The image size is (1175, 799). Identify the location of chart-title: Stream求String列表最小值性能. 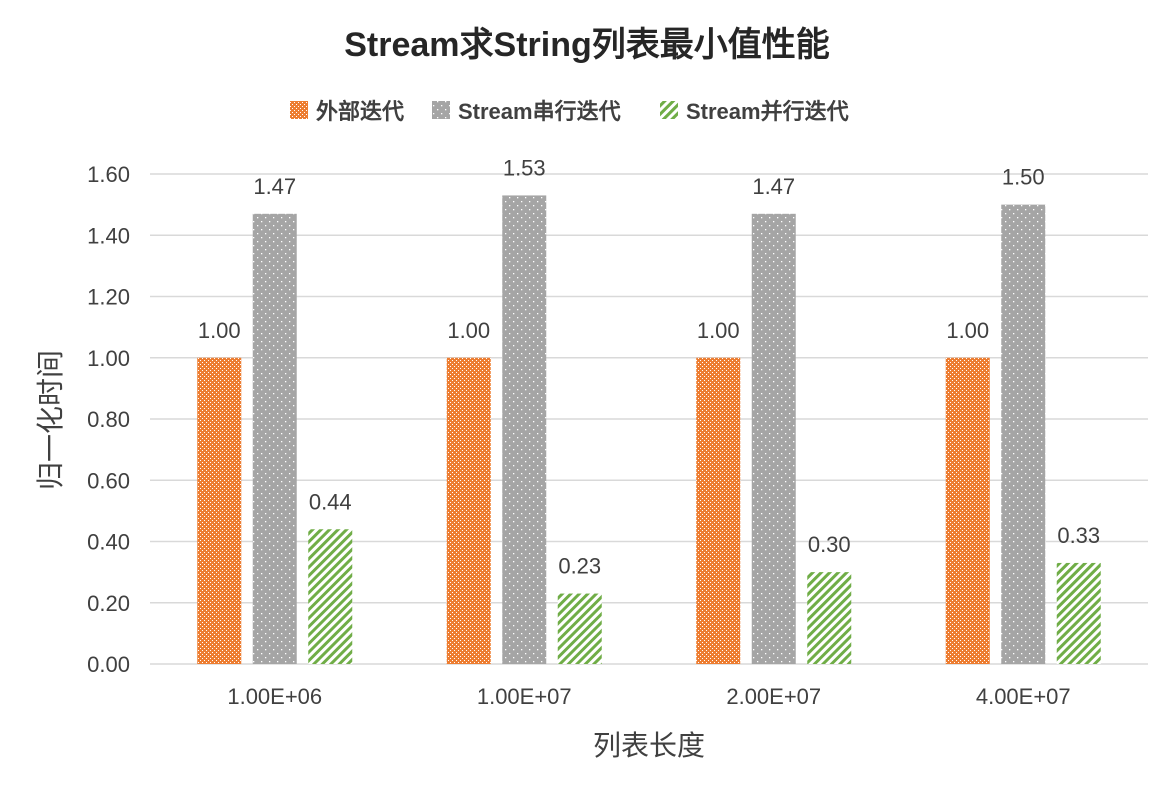
(587, 45).